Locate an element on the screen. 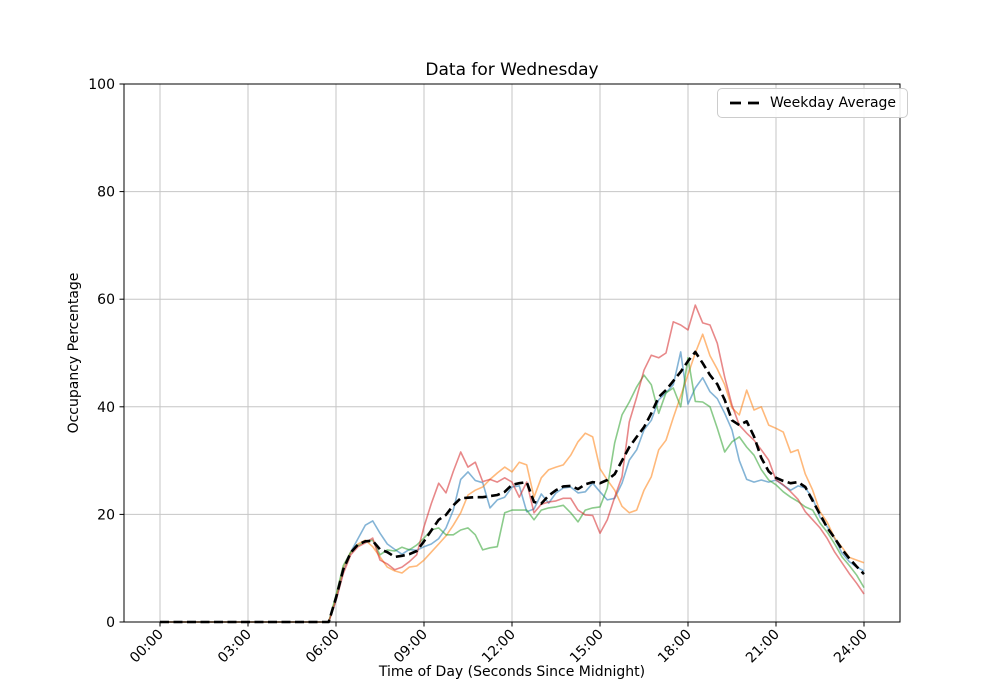  x-tick-label: 18:00 is located at coordinates (675, 647).